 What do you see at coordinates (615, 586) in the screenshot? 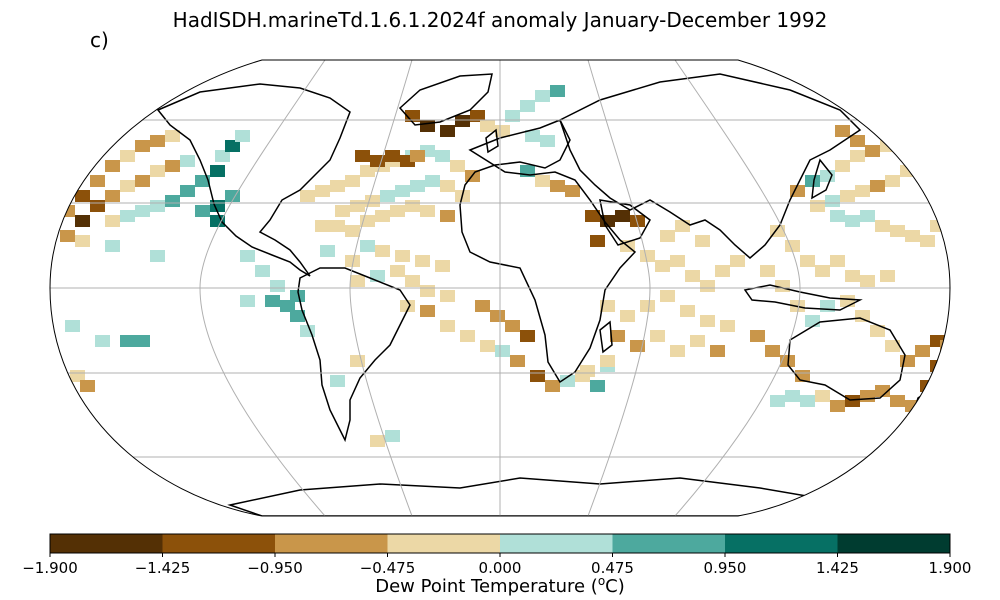
I see `colorbar-label-end: C)` at bounding box center [615, 586].